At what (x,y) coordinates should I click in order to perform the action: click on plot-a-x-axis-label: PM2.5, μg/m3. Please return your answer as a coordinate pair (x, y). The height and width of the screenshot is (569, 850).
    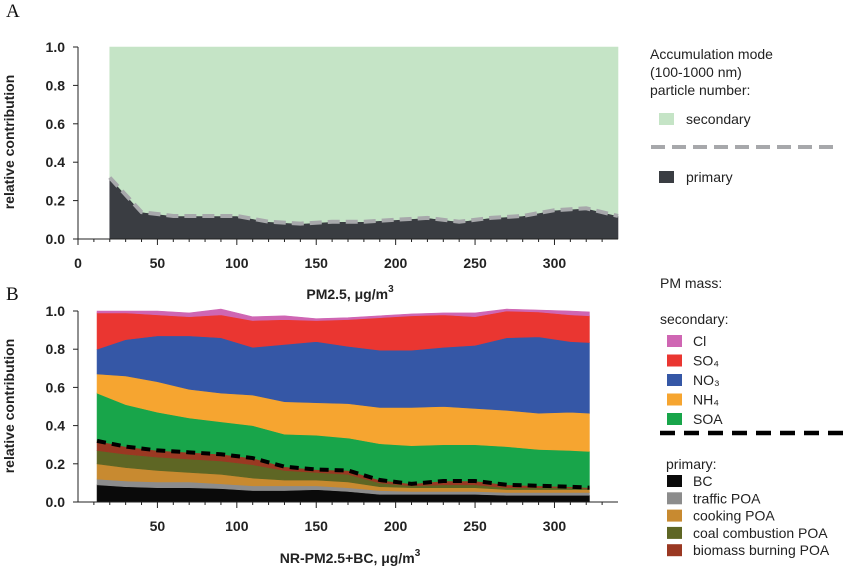
    Looking at the image, I should click on (350, 293).